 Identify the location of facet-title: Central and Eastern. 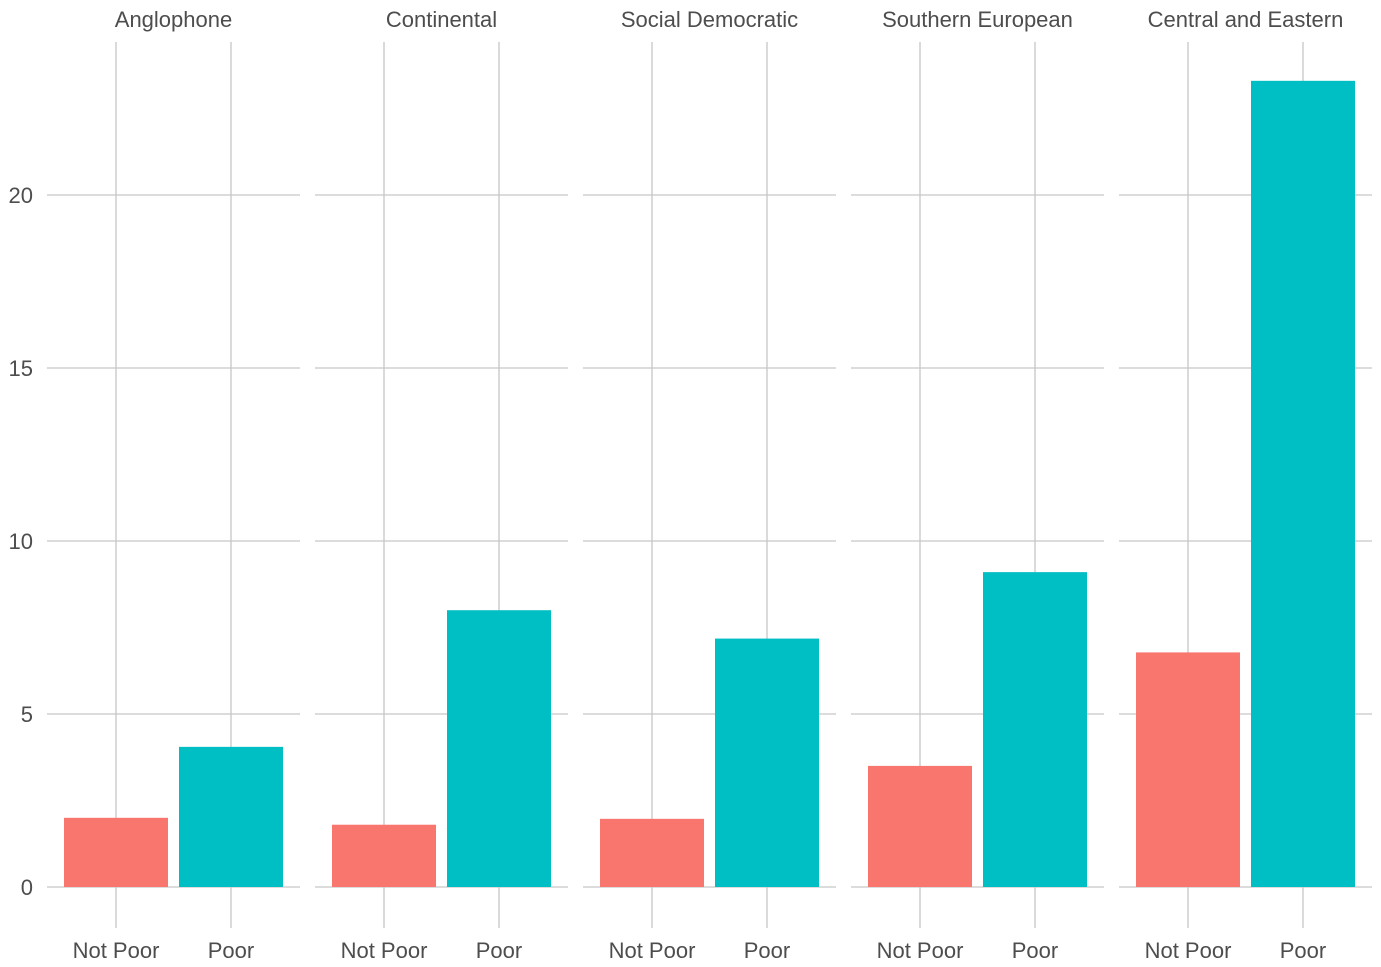
(1246, 19).